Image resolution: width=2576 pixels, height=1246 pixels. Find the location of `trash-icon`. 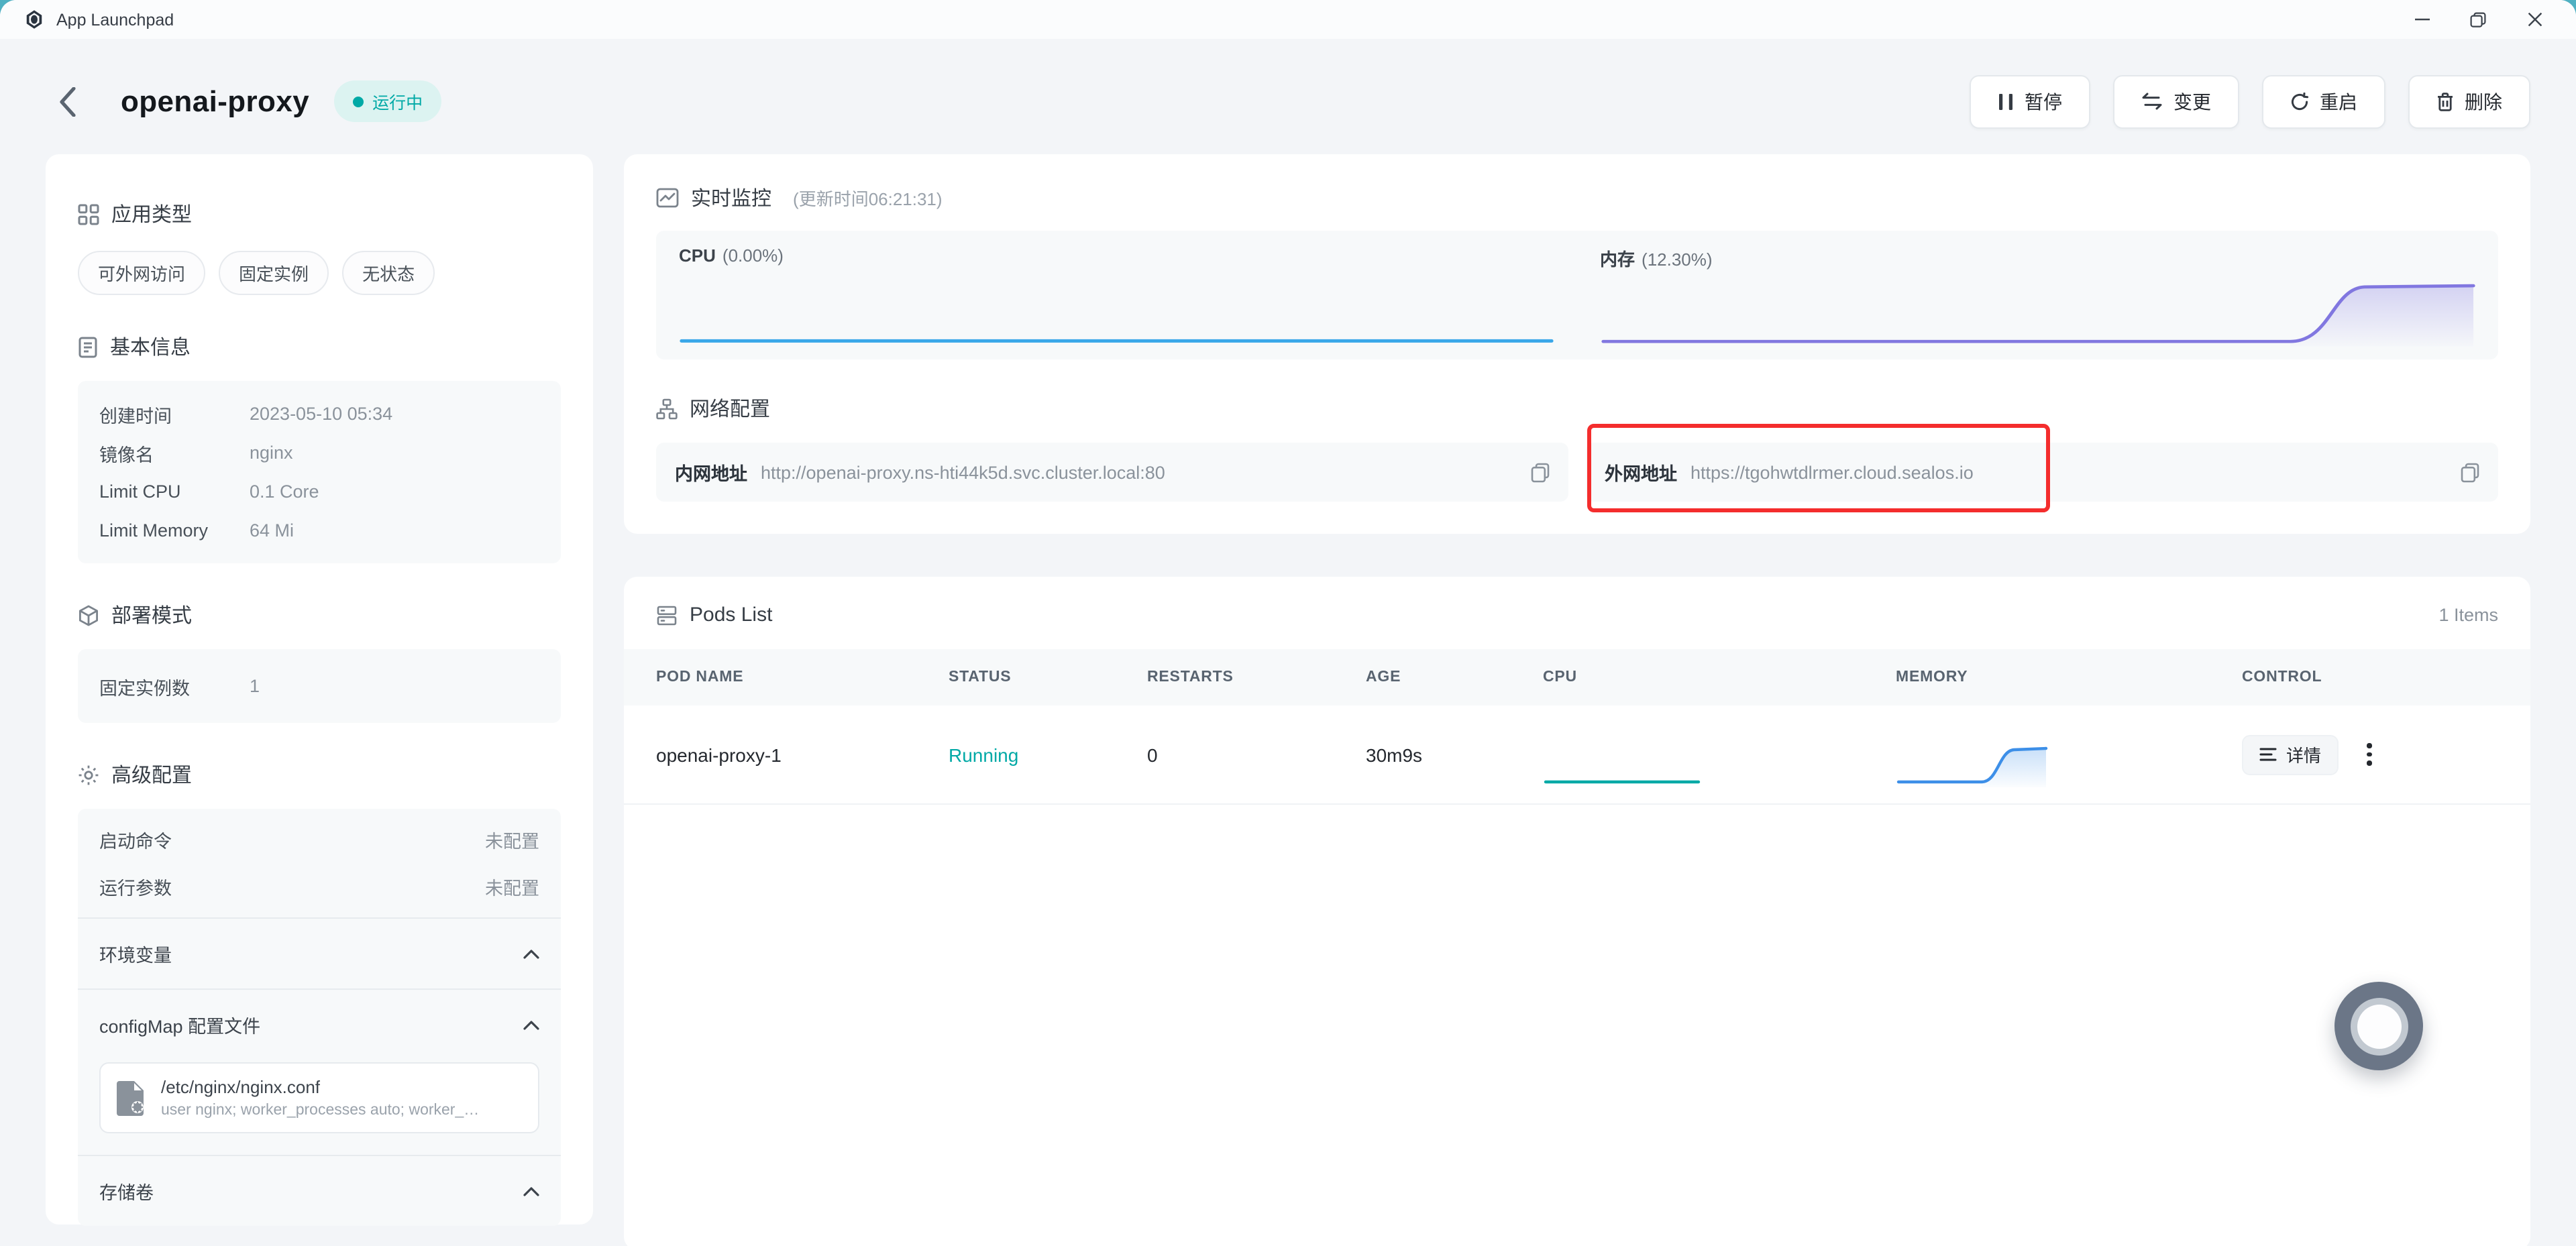

trash-icon is located at coordinates (2445, 101).